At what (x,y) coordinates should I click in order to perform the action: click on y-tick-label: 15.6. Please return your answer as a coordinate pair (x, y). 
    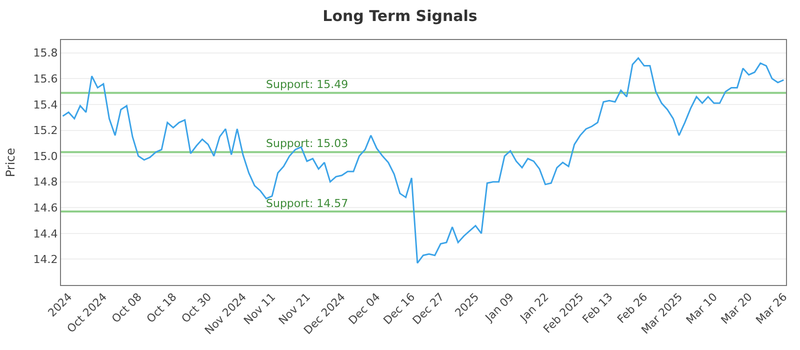
    Looking at the image, I should click on (45, 79).